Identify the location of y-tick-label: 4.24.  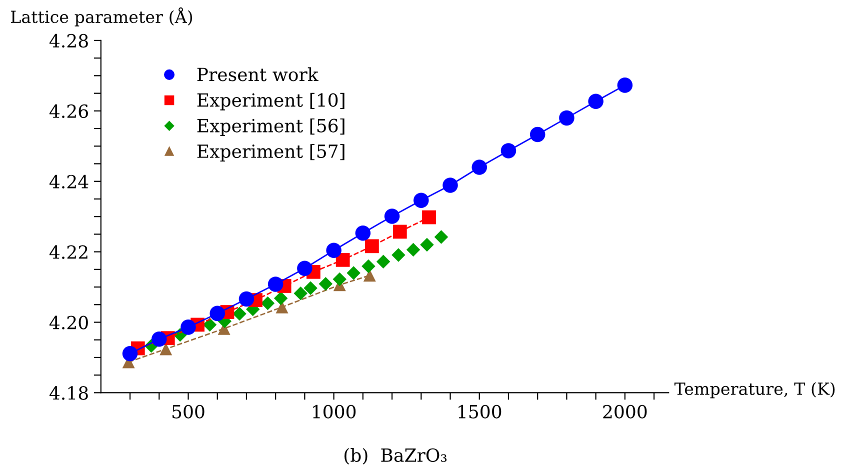
(68, 181).